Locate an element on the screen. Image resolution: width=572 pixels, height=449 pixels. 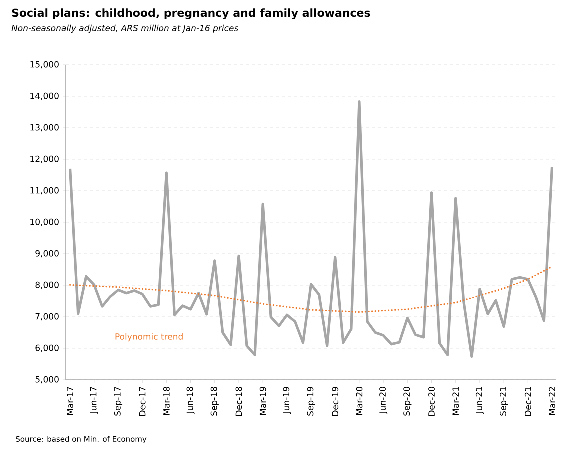
x-tick-label: Dec-19 is located at coordinates (335, 401).